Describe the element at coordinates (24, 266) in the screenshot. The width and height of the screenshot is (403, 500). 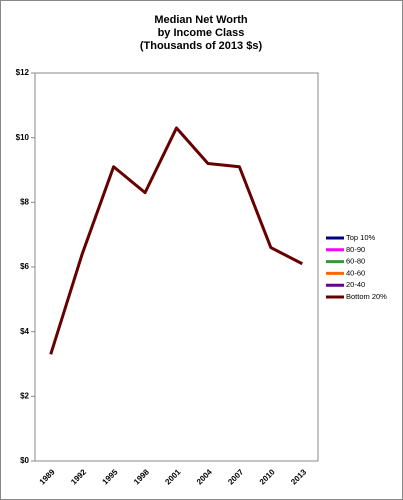
I see `y-tick-label: $6` at that location.